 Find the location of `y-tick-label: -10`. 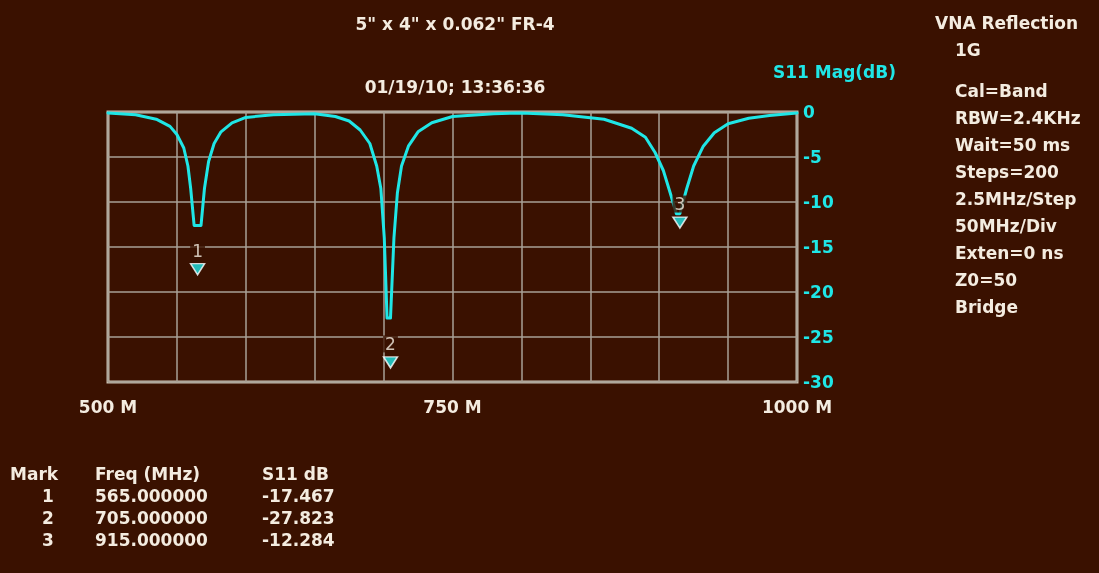

y-tick-label: -10 is located at coordinates (818, 202).